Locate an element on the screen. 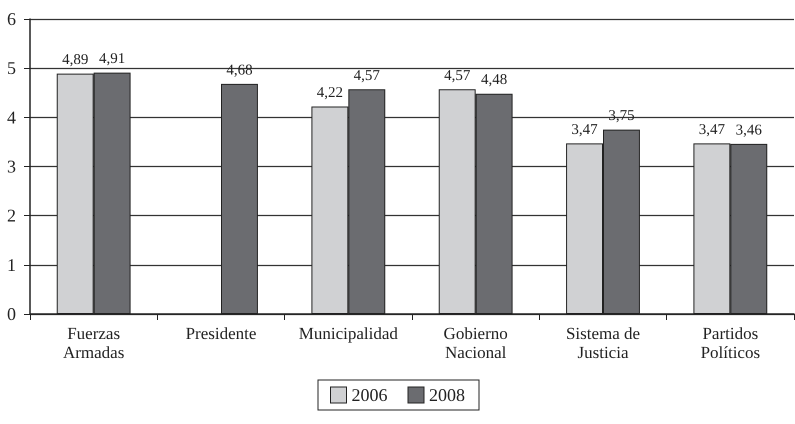  data-label: 4,91 is located at coordinates (112, 59).